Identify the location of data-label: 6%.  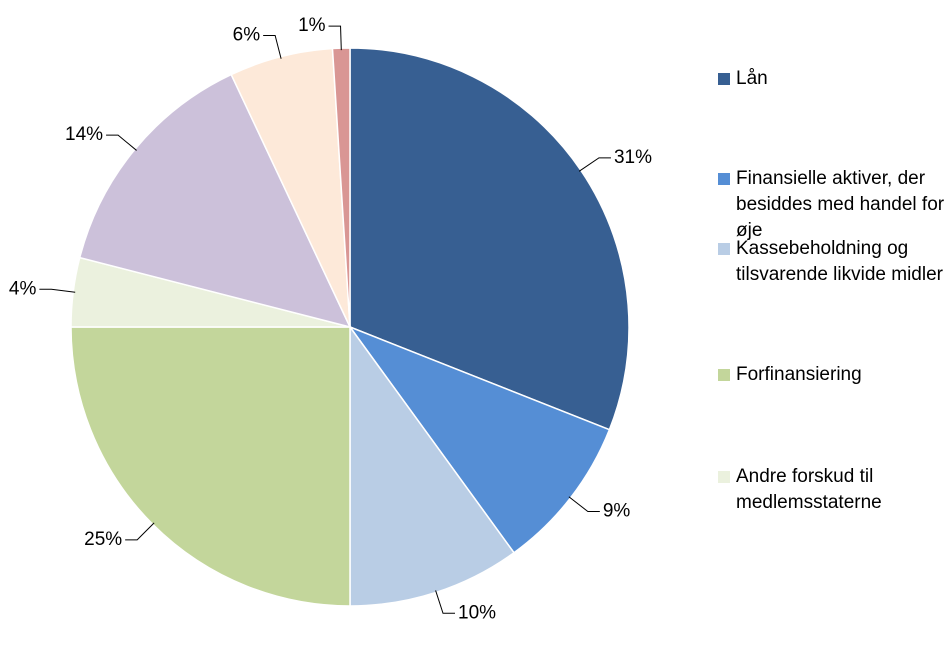
(247, 34).